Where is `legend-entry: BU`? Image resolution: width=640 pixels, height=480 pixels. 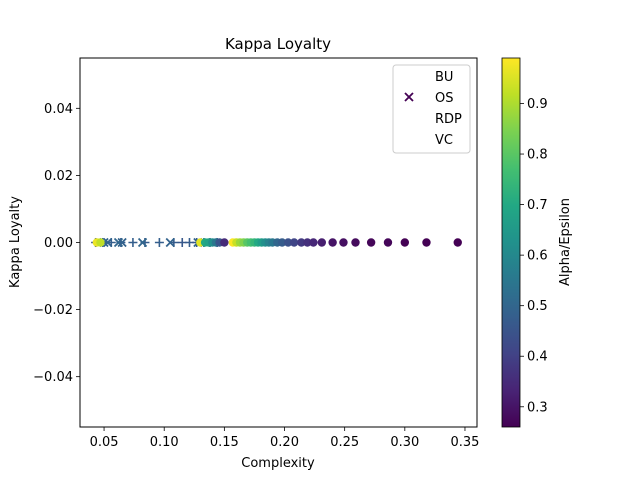
legend-entry: BU is located at coordinates (444, 77).